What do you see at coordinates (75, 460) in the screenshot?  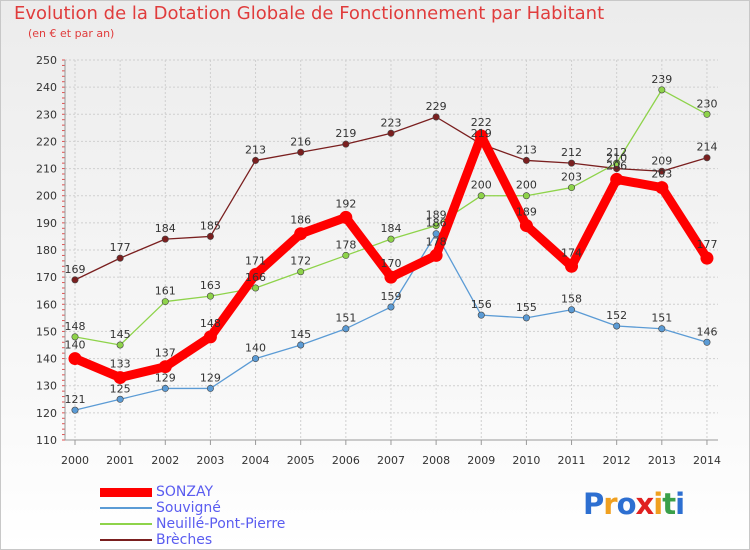 I see `x-tick-label: 2000` at bounding box center [75, 460].